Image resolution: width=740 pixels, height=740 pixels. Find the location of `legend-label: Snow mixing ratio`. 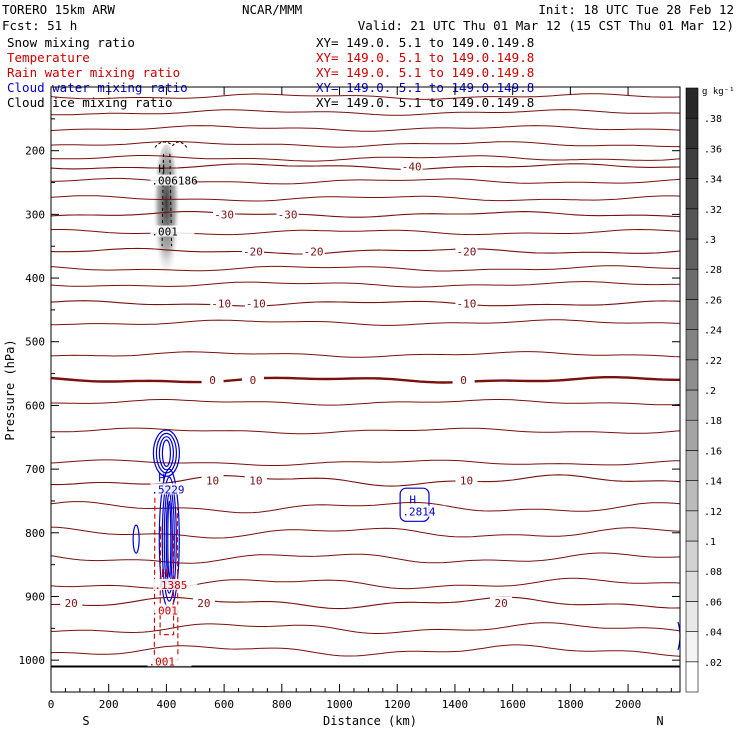

legend-label: Snow mixing ratio is located at coordinates (71, 42).